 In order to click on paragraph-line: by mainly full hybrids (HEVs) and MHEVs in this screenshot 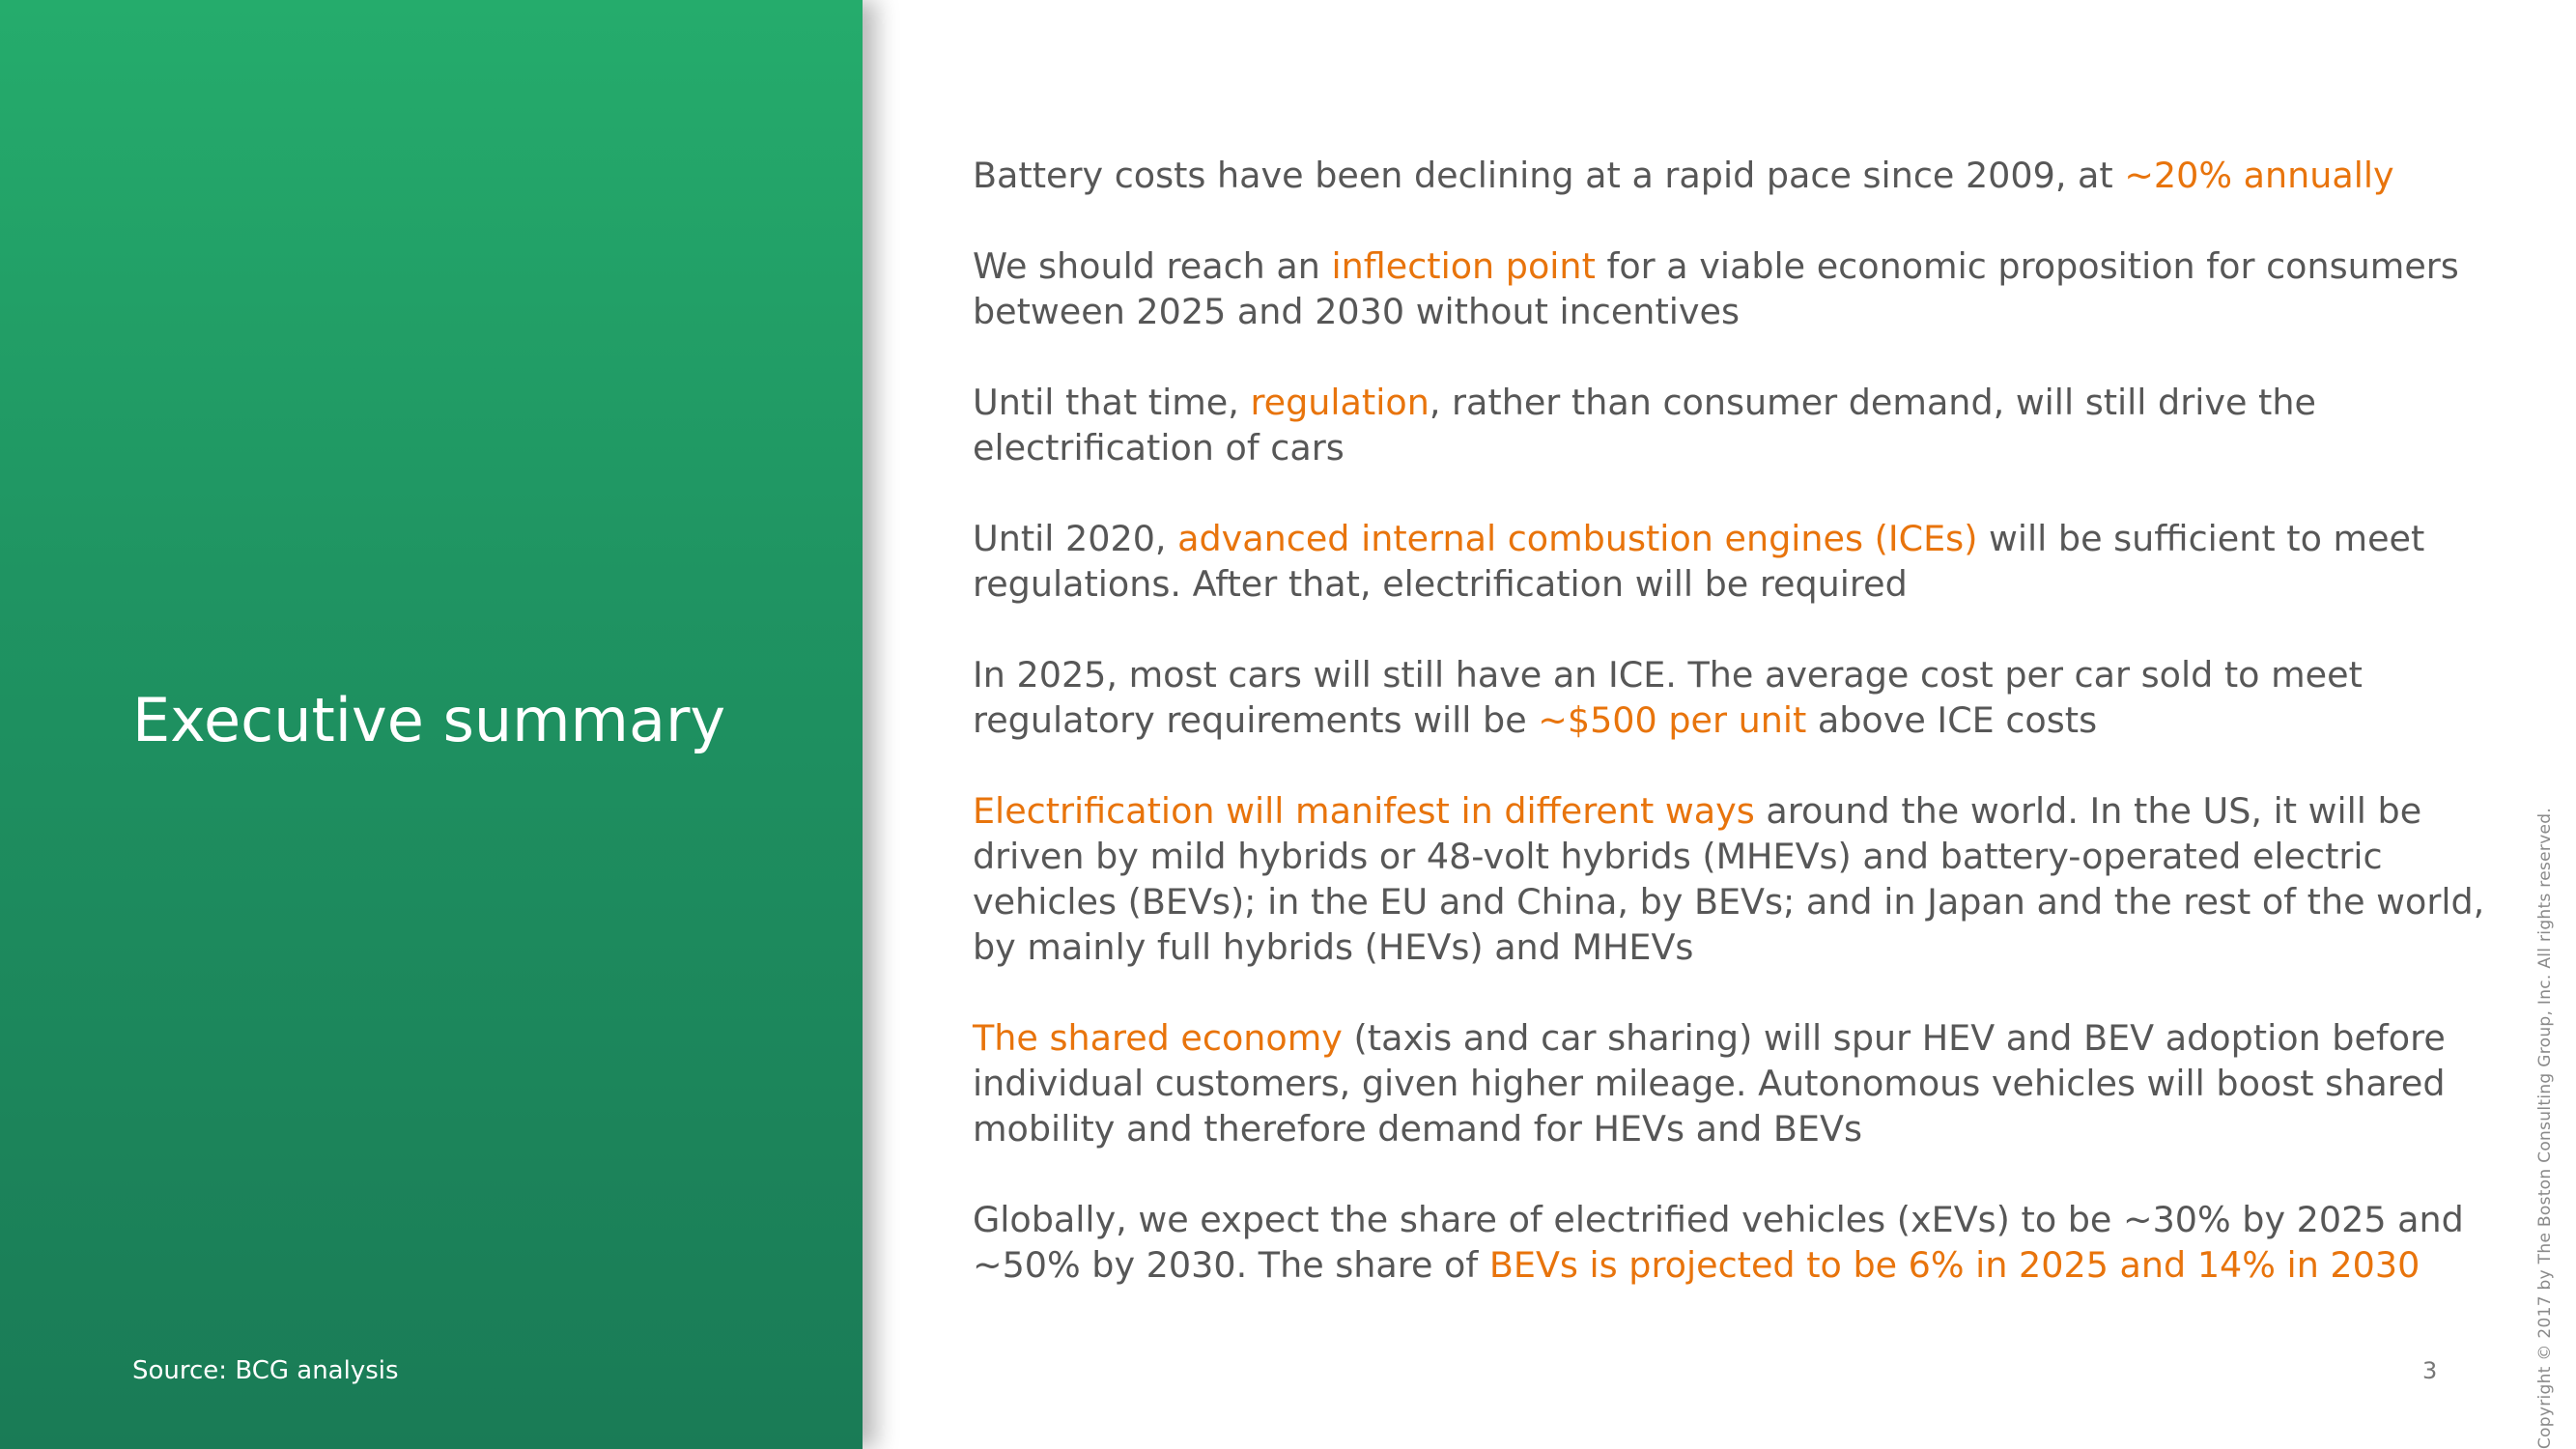, I will do `click(1711, 947)`.